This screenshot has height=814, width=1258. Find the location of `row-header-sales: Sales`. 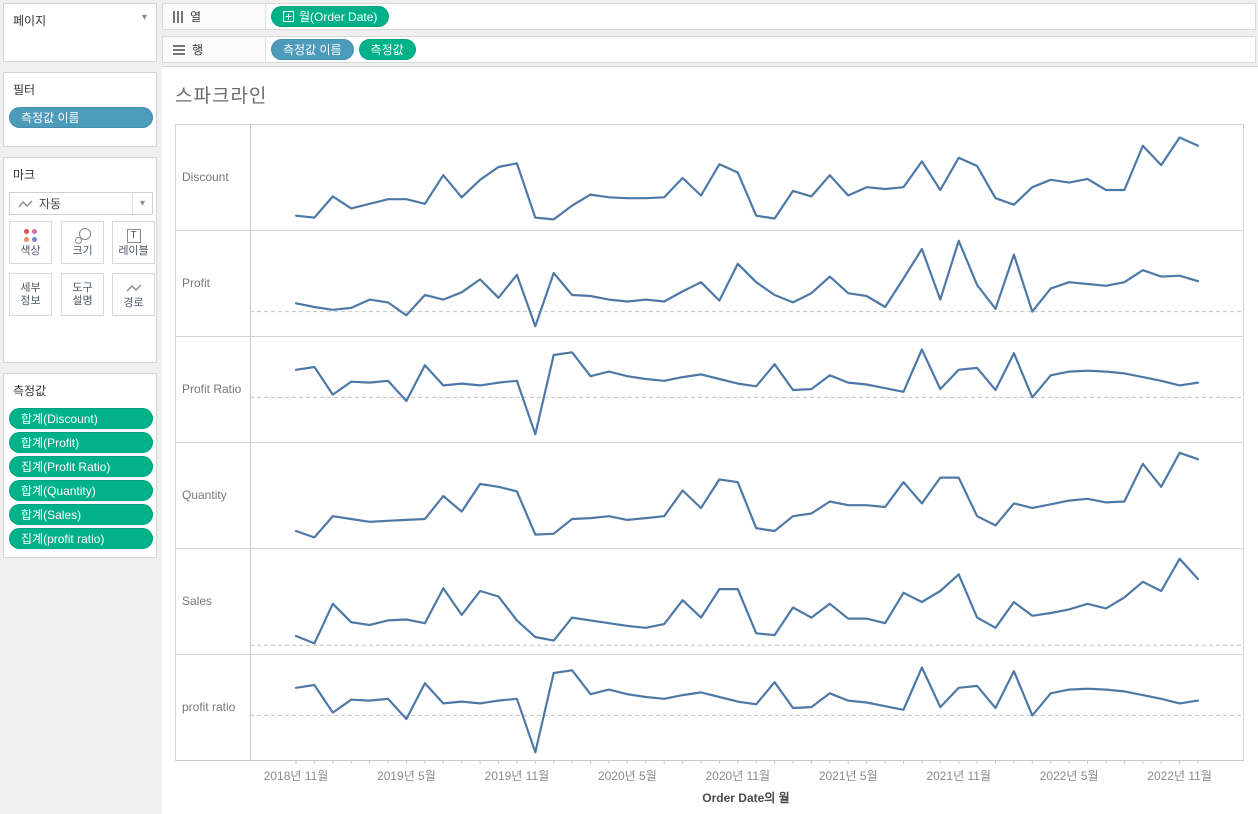

row-header-sales: Sales is located at coordinates (197, 601).